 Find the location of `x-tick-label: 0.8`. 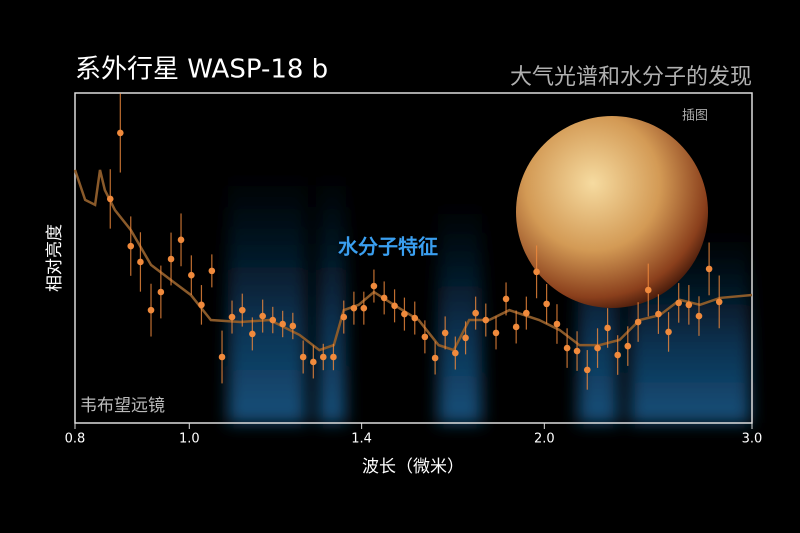

x-tick-label: 0.8 is located at coordinates (75, 439).